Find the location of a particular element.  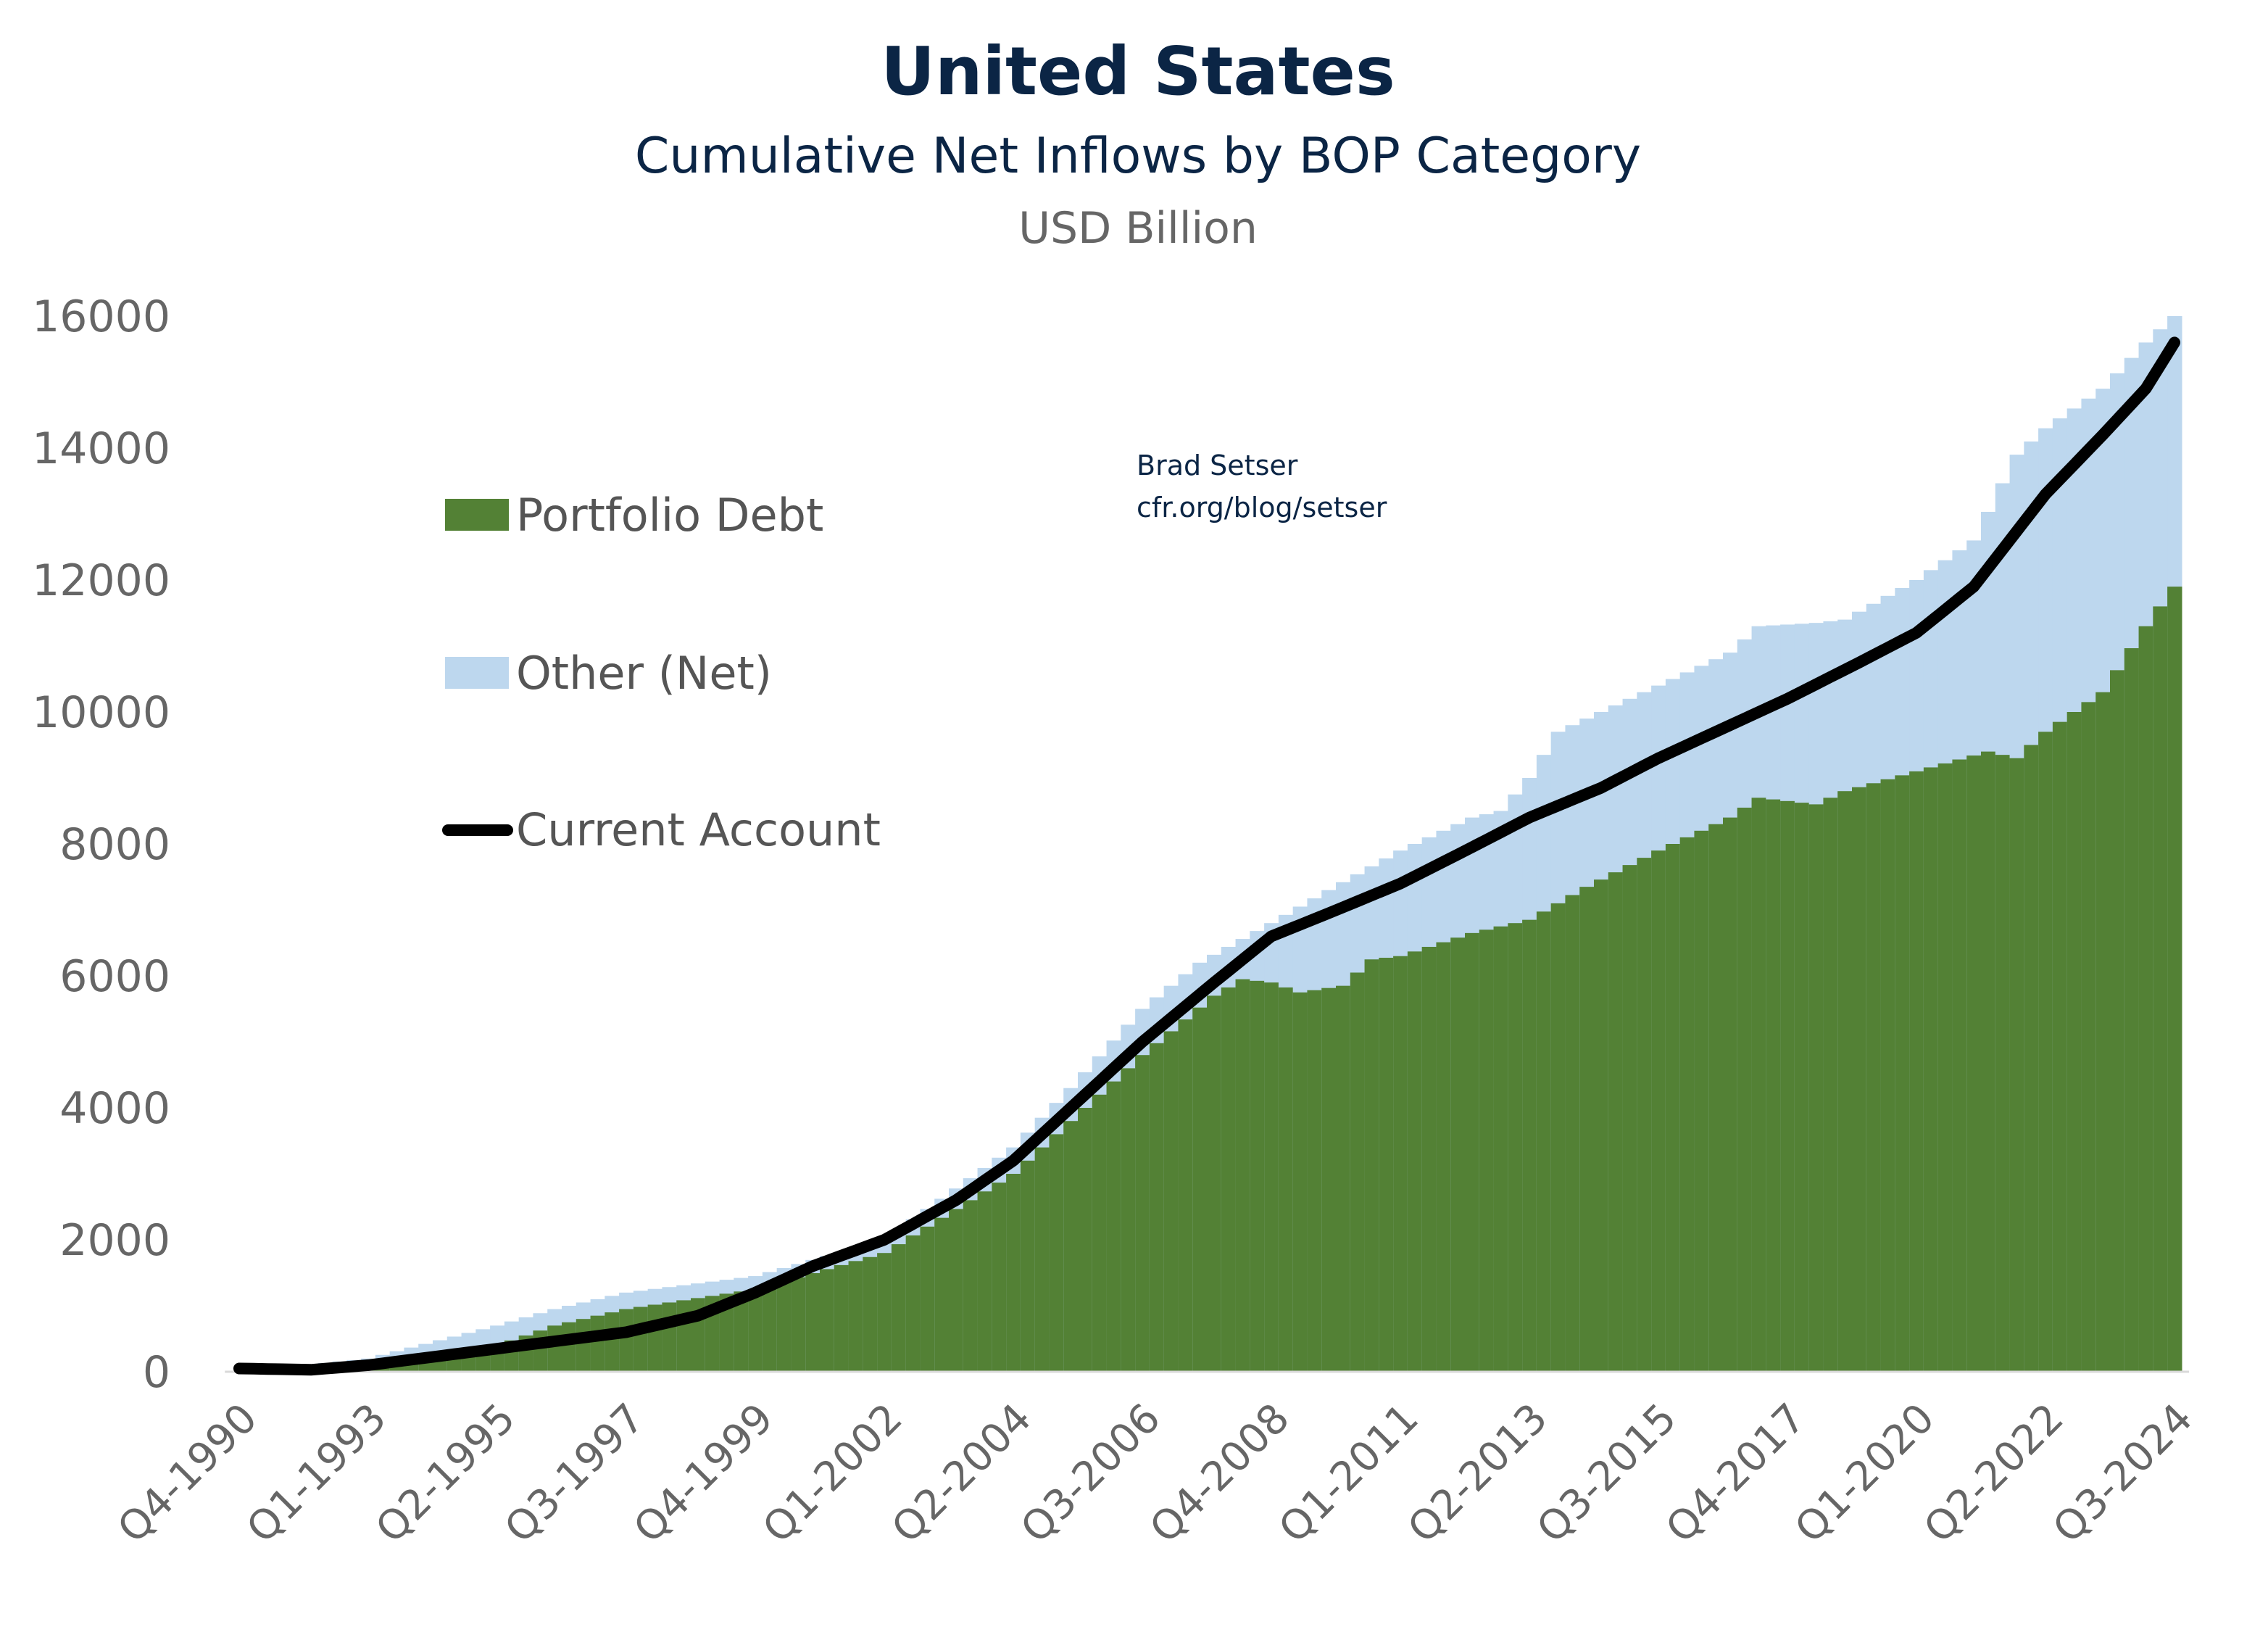

x-tick-label: Q3-2024 is located at coordinates (2122, 1473).